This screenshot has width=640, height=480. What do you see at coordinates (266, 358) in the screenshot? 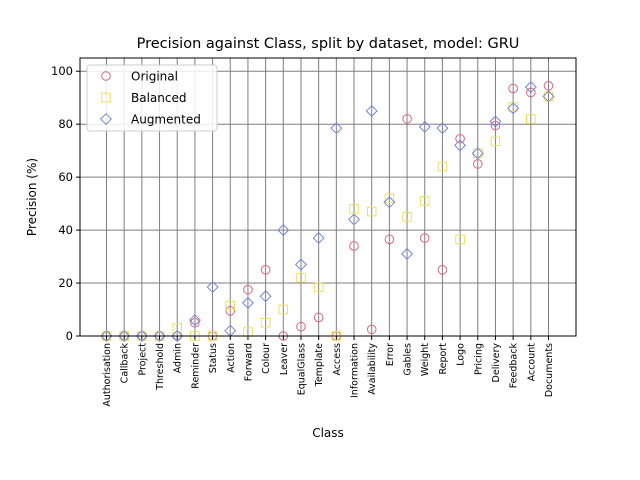
I see `x-tick-label: Colour` at bounding box center [266, 358].